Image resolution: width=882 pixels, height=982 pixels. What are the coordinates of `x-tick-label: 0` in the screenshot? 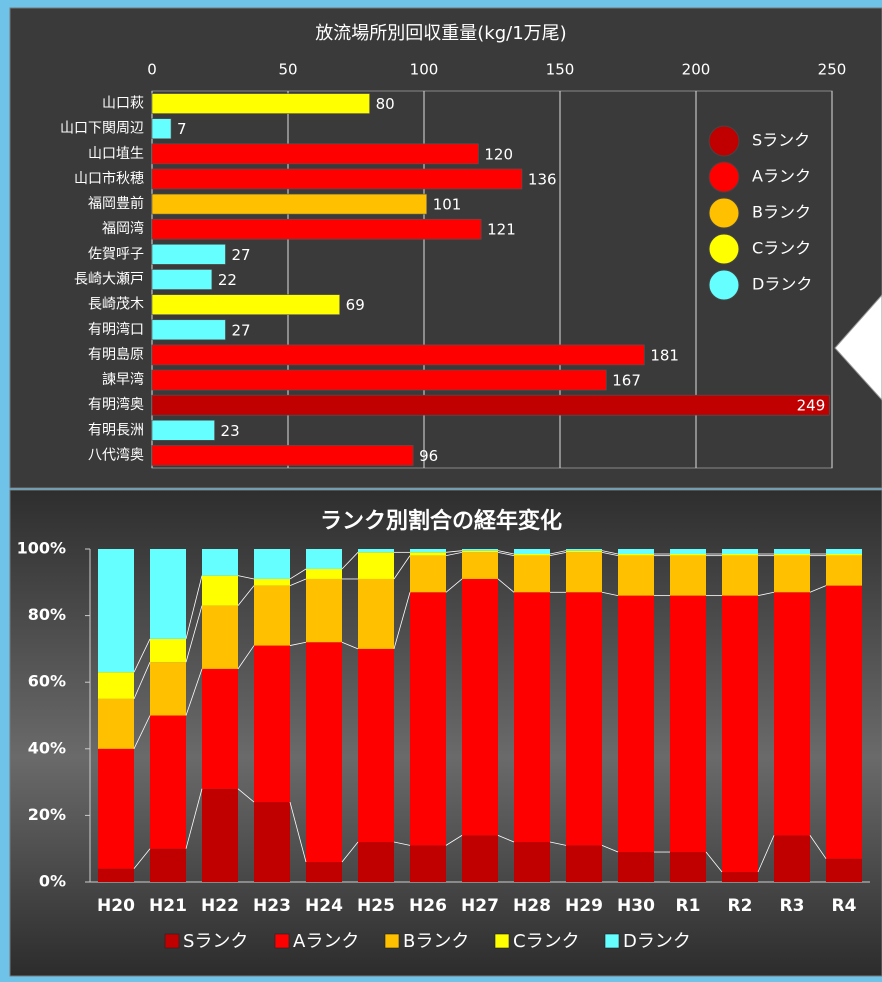 It's located at (152, 70).